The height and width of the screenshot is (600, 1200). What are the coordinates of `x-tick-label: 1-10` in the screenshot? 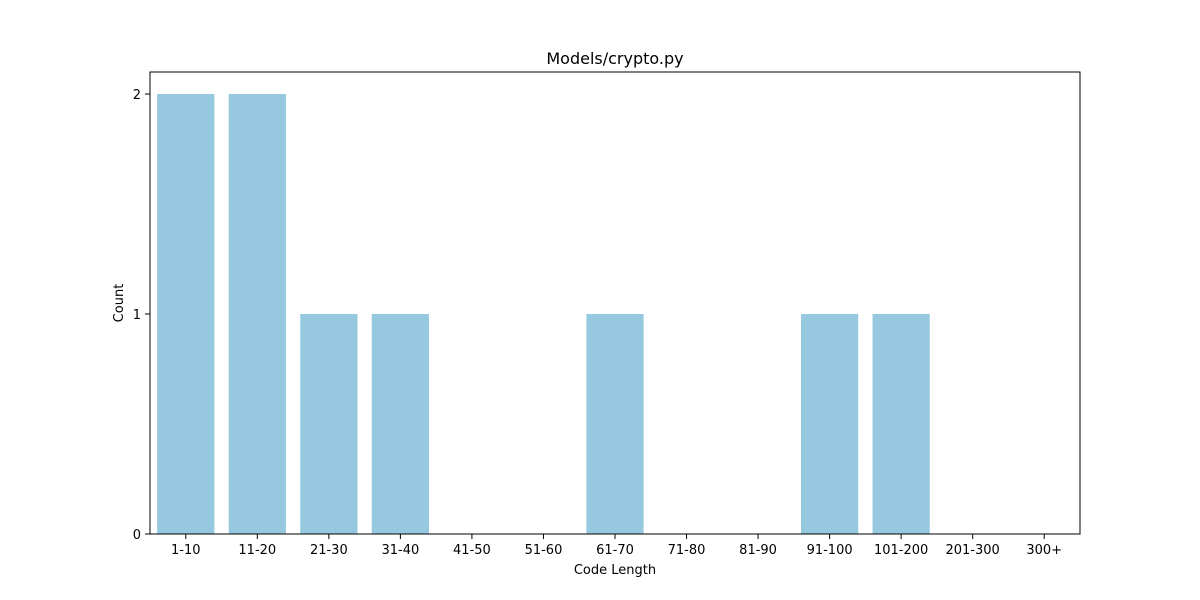 It's located at (186, 550).